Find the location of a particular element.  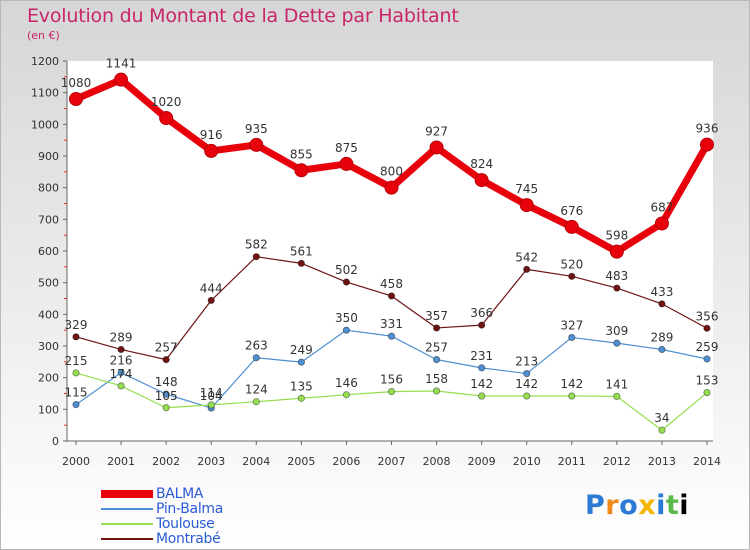

data-label: 1141 is located at coordinates (121, 64).